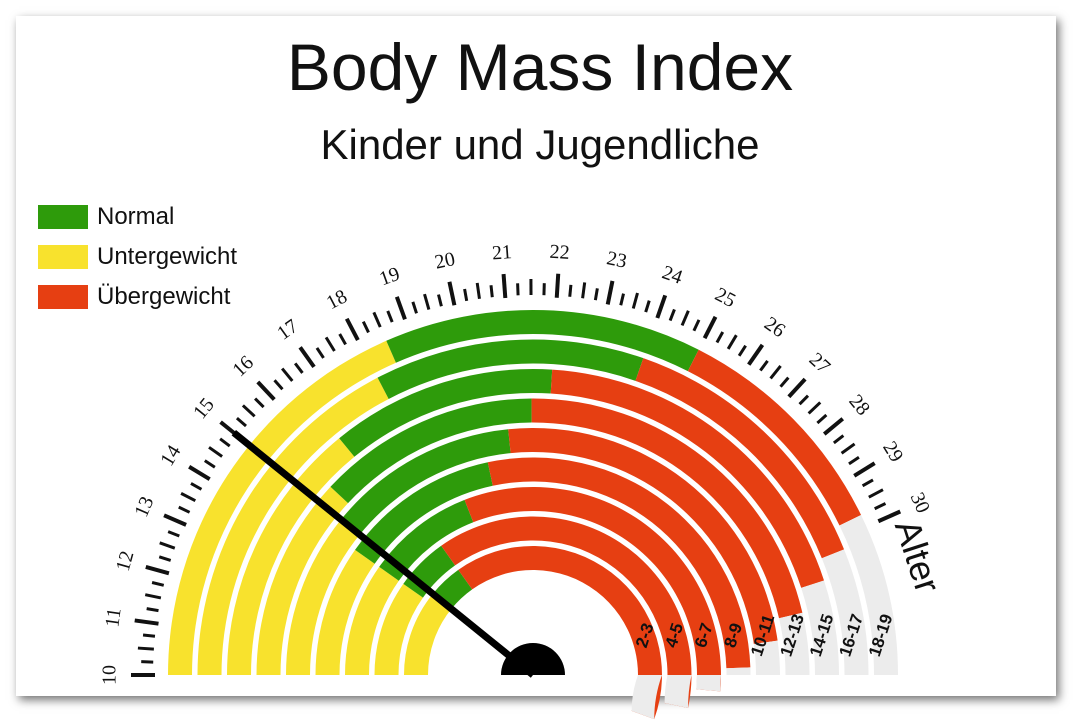 Image resolution: width=1080 pixels, height=720 pixels. Describe the element at coordinates (63, 217) in the screenshot. I see `legend-swatch-normal` at that location.